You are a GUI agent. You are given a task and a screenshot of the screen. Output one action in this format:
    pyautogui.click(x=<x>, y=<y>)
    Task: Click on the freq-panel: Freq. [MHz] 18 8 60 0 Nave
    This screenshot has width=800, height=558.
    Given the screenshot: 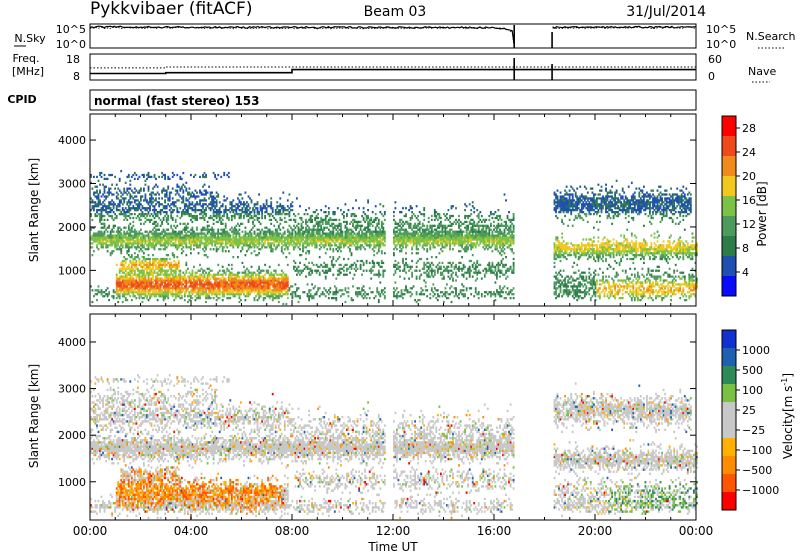 What is the action you would take?
    pyautogui.click(x=394, y=67)
    